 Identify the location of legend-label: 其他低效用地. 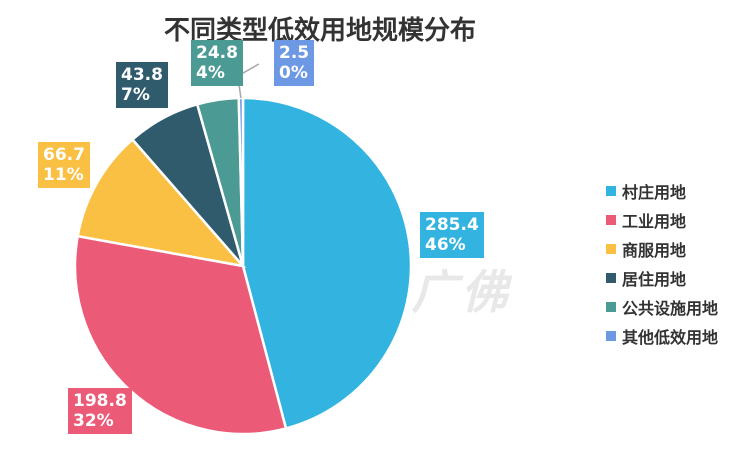
(670, 337).